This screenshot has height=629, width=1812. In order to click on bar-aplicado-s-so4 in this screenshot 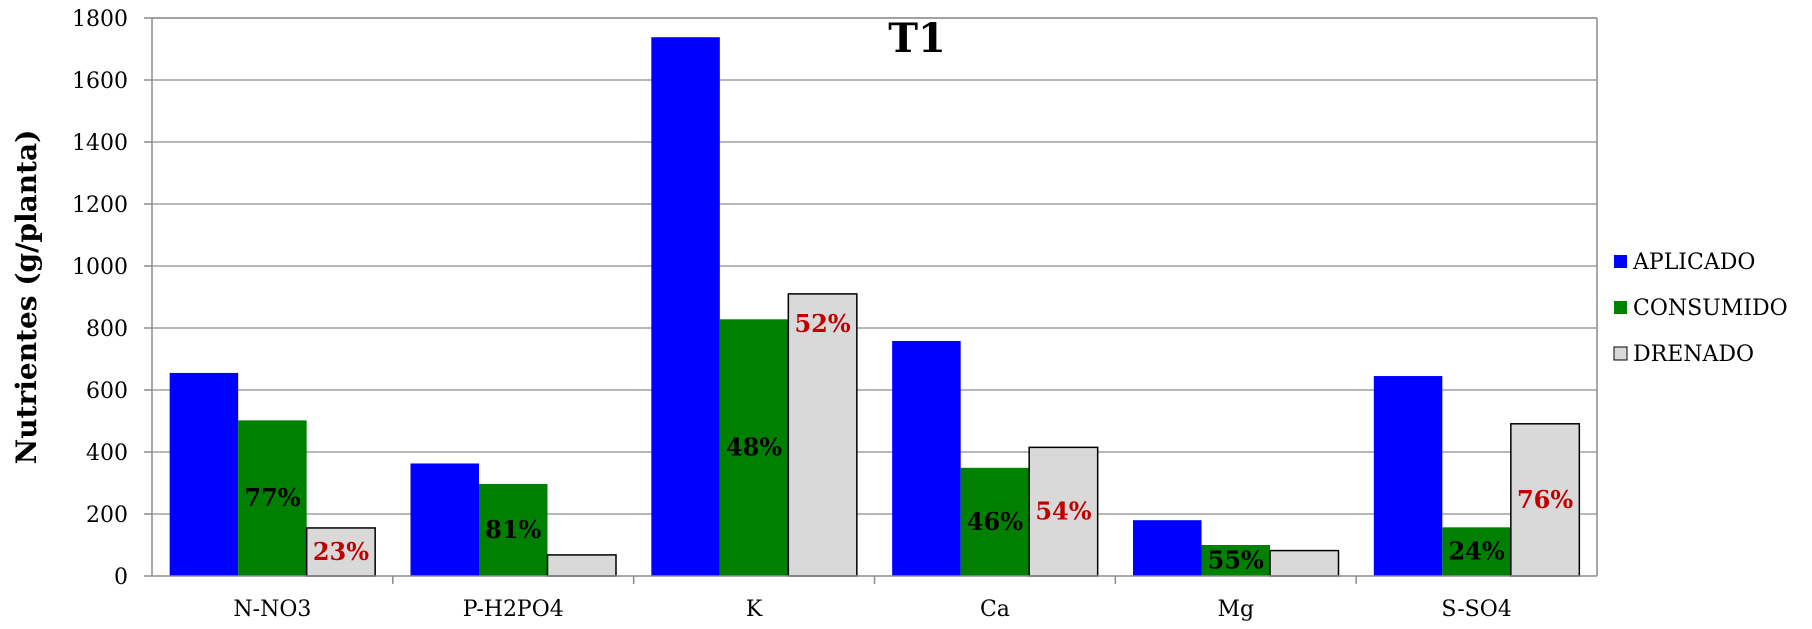, I will do `click(1408, 476)`.